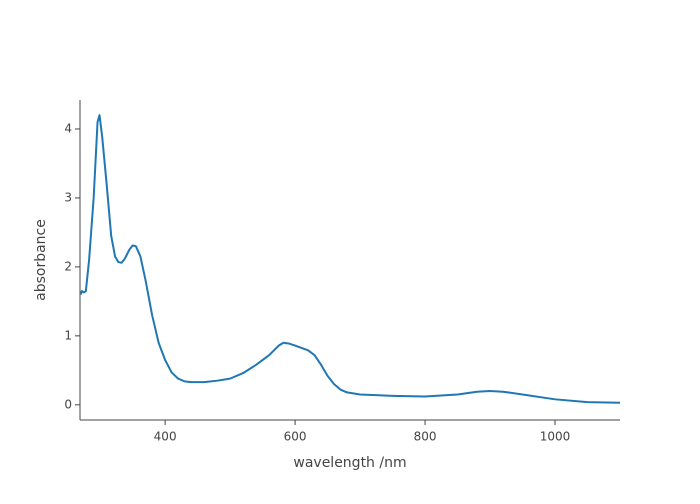  Describe the element at coordinates (295, 437) in the screenshot. I see `x-tick-label: 600` at that location.